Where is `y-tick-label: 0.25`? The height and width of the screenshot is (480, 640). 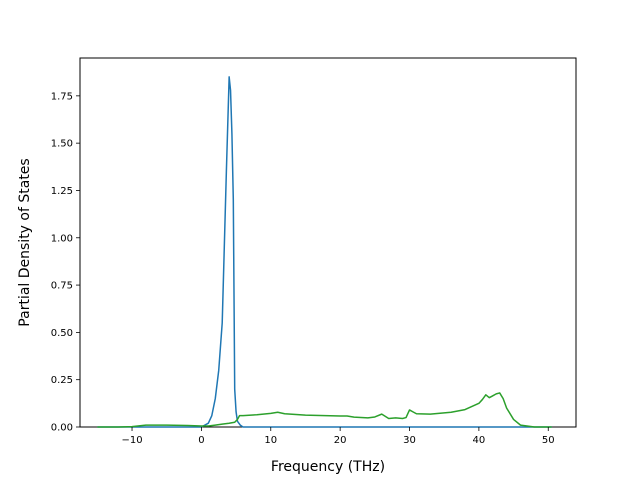 y-tick-label: 0.25 is located at coordinates (62, 380).